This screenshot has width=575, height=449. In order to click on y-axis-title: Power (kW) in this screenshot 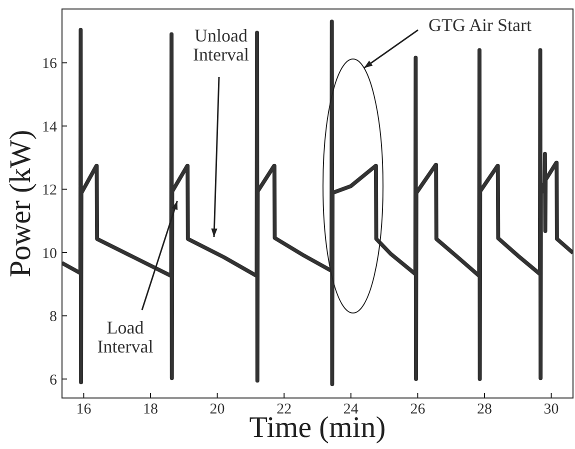, I will do `click(20, 204)`.